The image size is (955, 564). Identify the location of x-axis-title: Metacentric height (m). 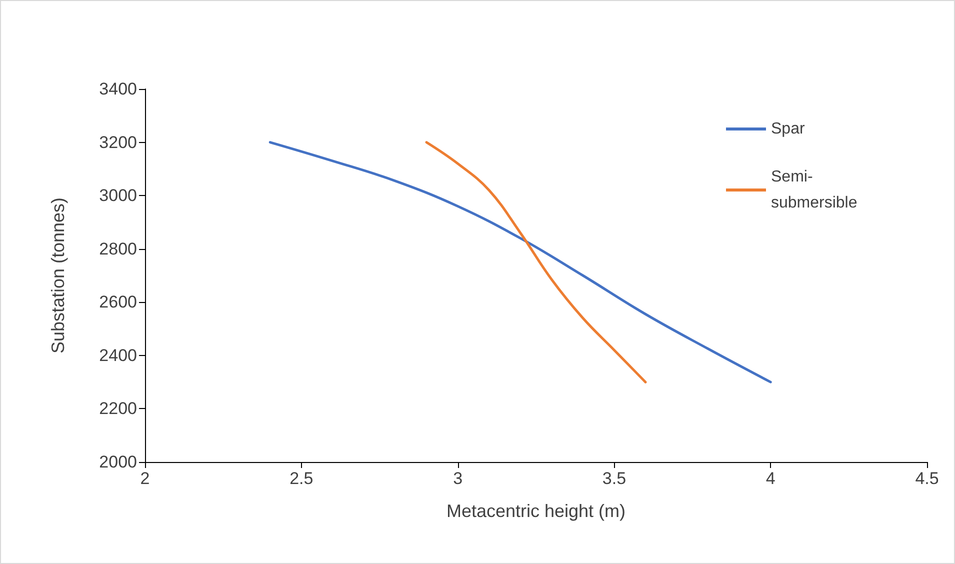
(536, 511).